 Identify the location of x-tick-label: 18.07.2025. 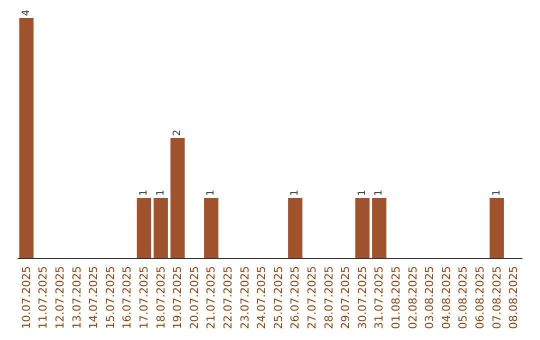
(161, 298).